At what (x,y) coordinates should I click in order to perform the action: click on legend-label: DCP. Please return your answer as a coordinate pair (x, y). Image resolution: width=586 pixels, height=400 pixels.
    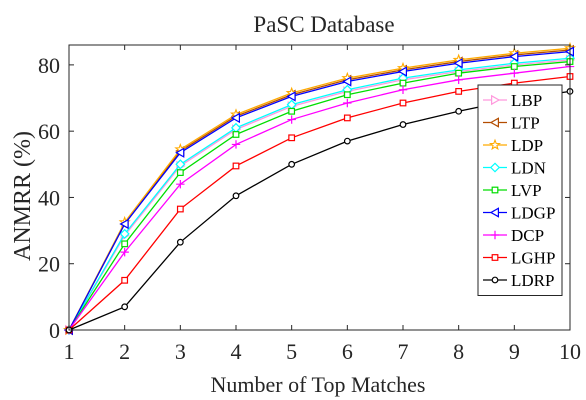
    Looking at the image, I should click on (527, 235).